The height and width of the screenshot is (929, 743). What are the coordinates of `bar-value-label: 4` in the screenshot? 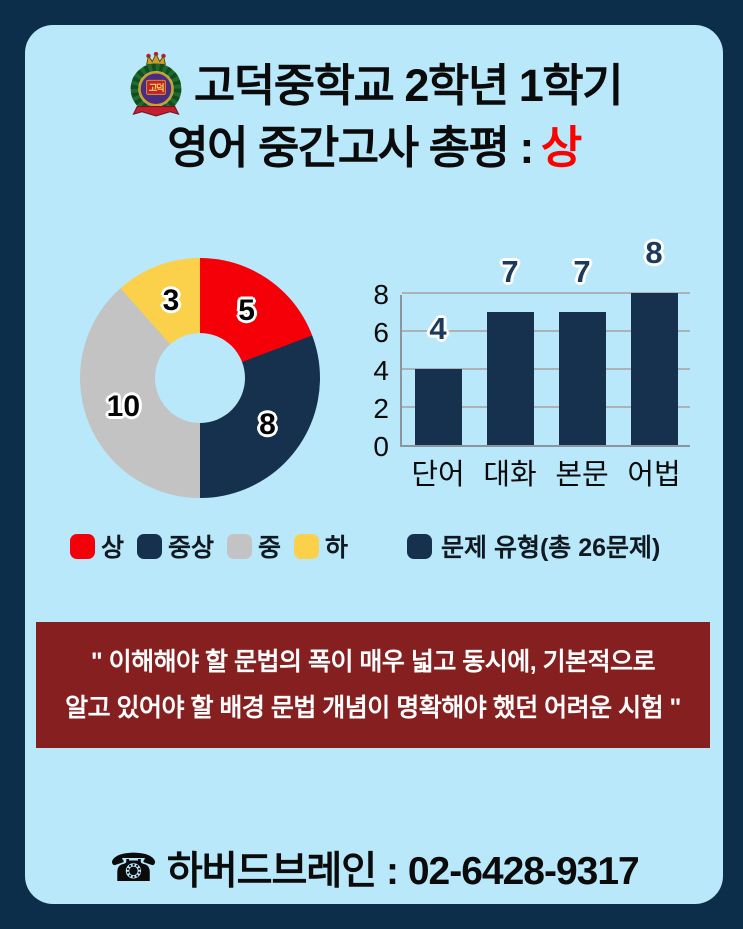 It's located at (438, 328).